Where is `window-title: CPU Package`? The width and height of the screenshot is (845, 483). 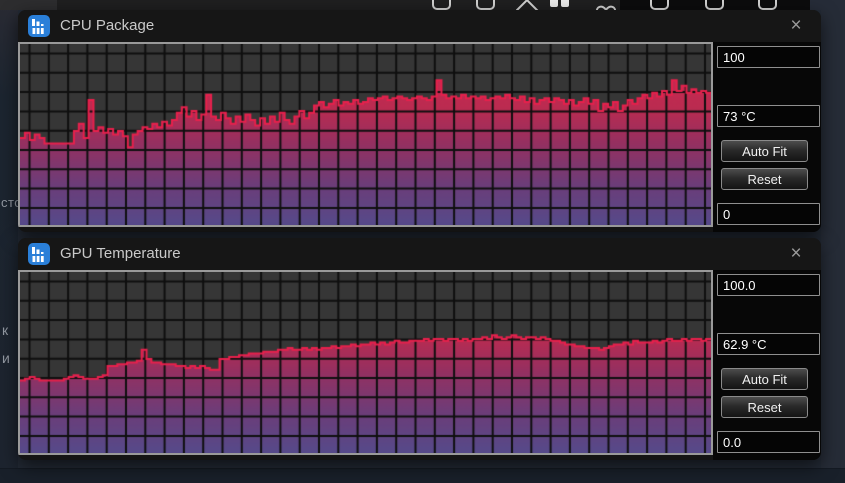 window-title: CPU Package is located at coordinates (107, 25).